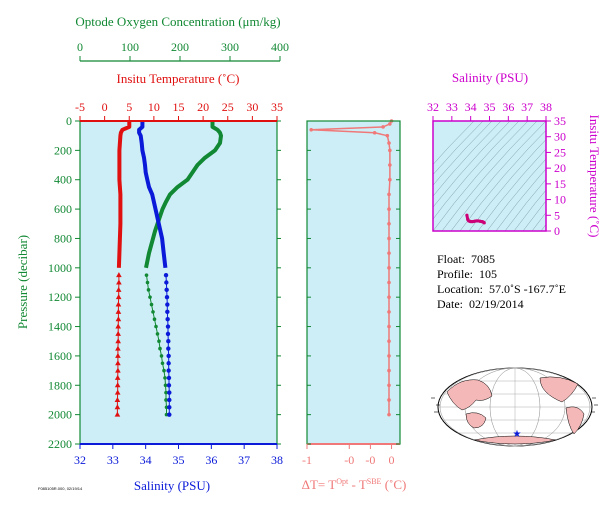 This screenshot has height=507, width=616. What do you see at coordinates (172, 485) in the screenshot?
I see `salinity-axis-label: Salinity (PSU)` at bounding box center [172, 485].